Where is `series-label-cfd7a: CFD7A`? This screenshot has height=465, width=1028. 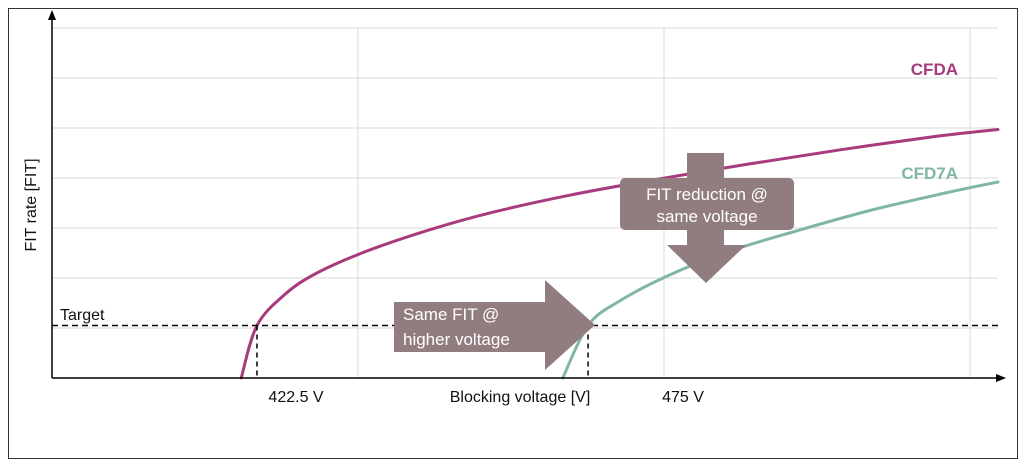 series-label-cfd7a: CFD7A is located at coordinates (929, 173).